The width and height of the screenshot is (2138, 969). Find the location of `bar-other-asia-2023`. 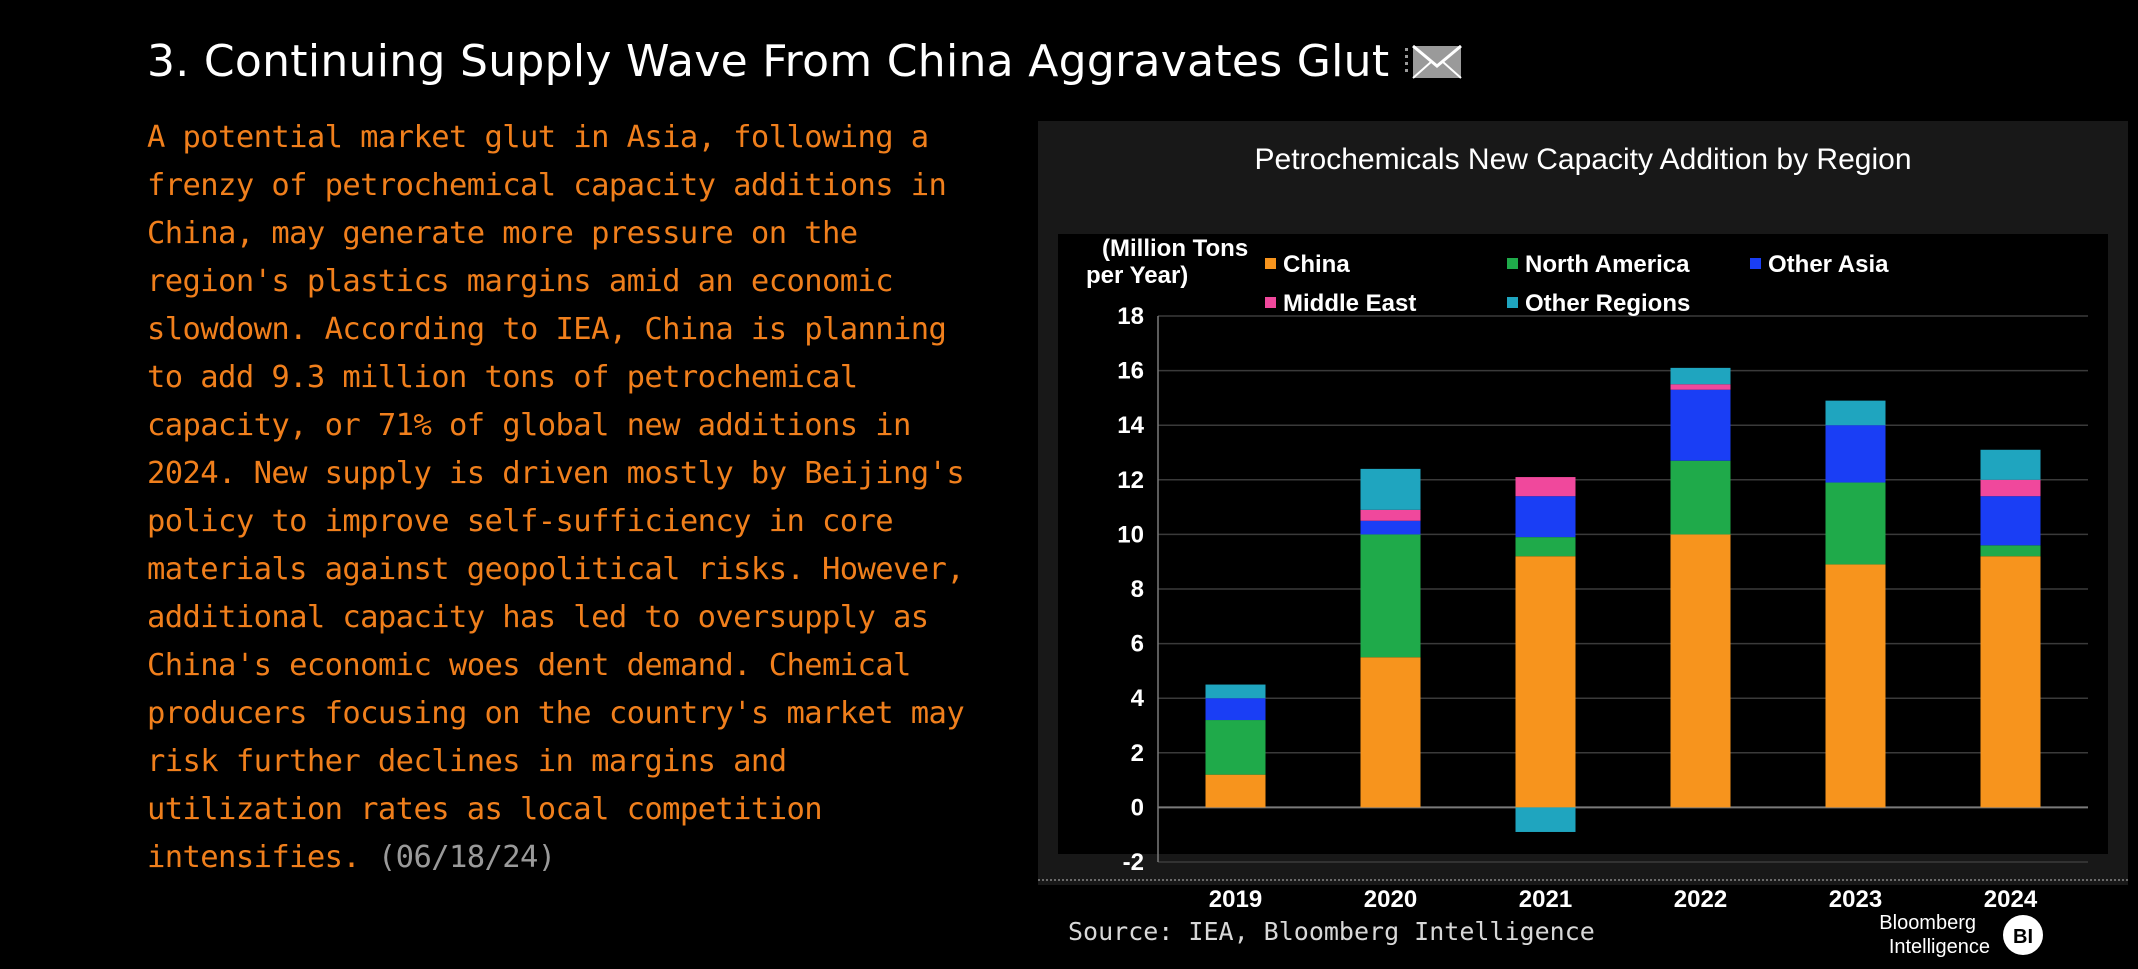

bar-other-asia-2023 is located at coordinates (1855, 454).